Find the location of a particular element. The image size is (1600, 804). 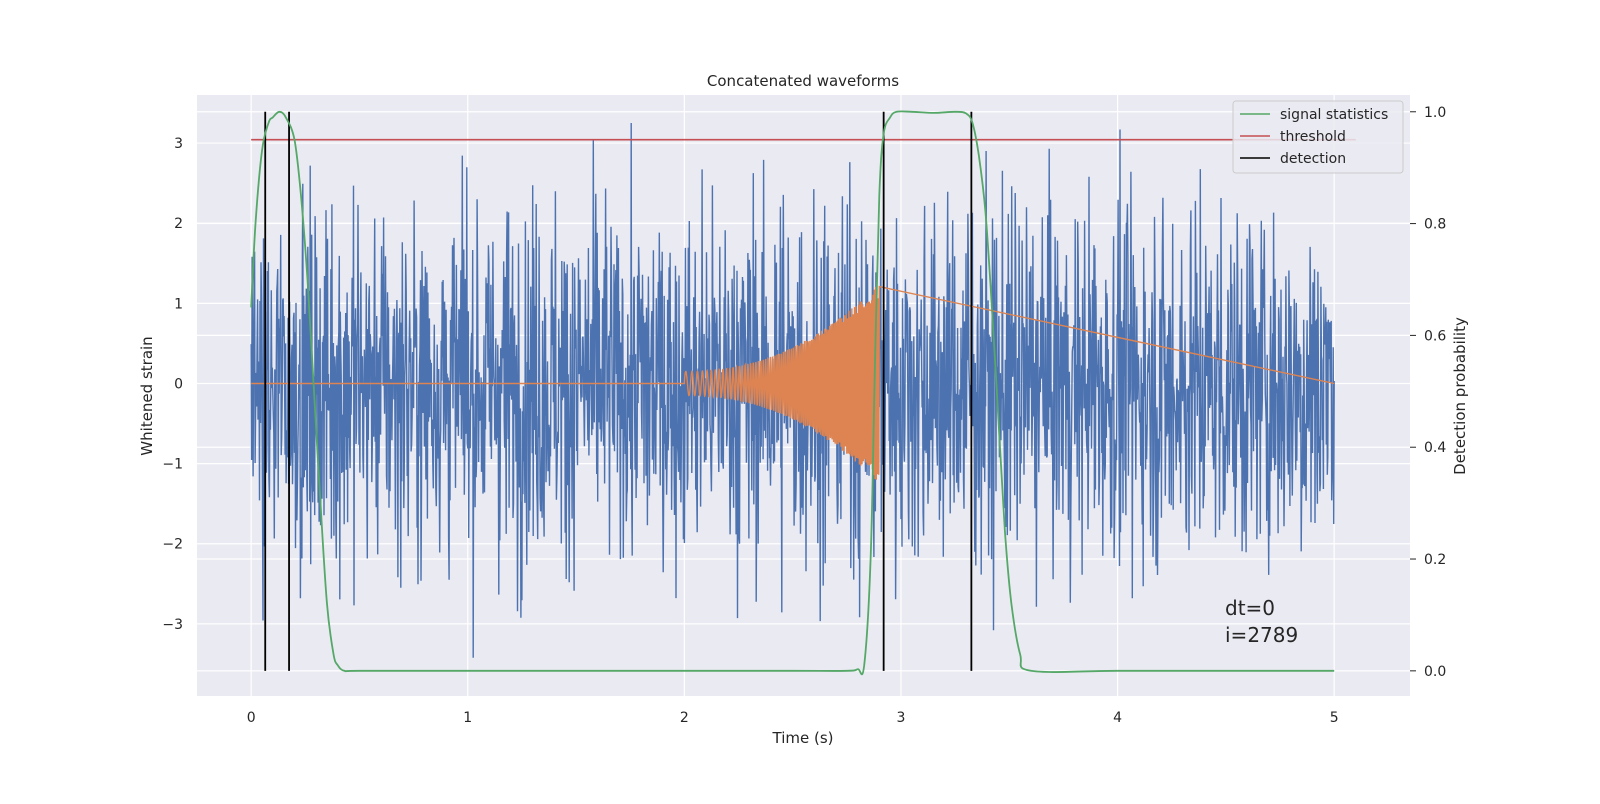

legend-box is located at coordinates (1318, 137).